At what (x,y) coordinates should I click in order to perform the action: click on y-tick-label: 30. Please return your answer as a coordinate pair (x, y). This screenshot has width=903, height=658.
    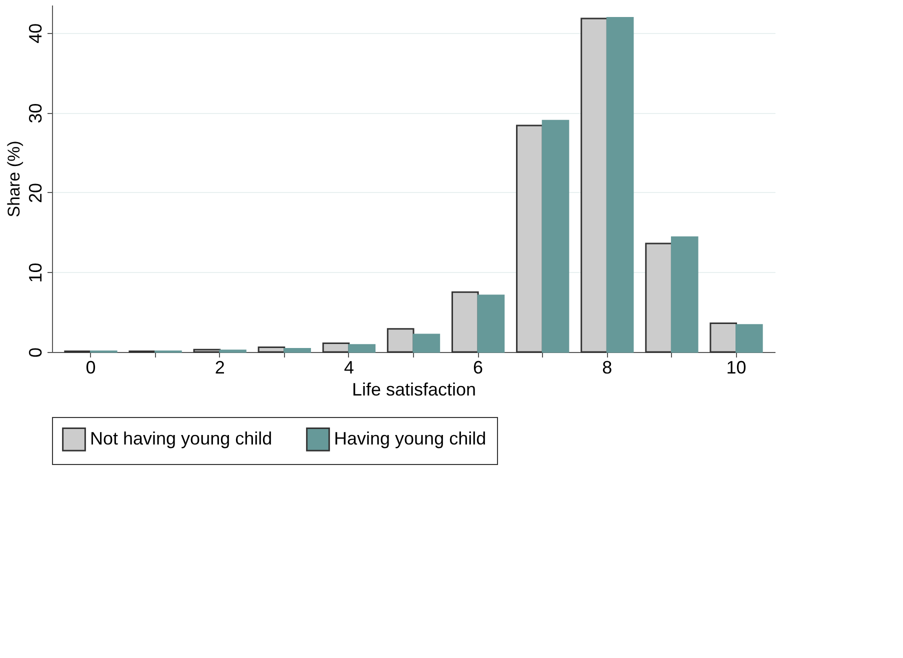
    Looking at the image, I should click on (36, 113).